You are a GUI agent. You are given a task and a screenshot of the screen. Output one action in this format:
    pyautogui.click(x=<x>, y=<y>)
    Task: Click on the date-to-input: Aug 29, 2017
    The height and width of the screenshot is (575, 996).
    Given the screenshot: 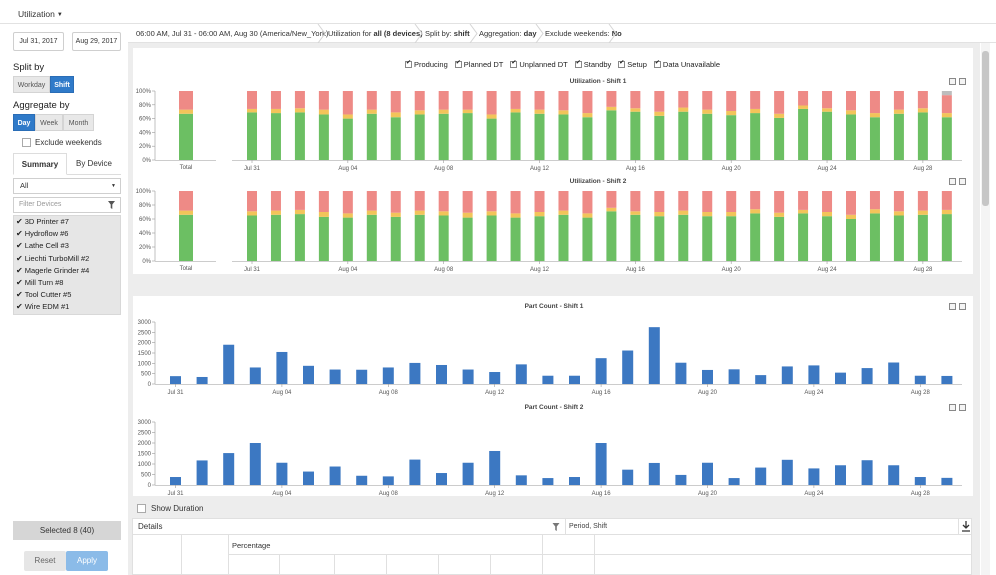 What is the action you would take?
    pyautogui.click(x=96, y=41)
    